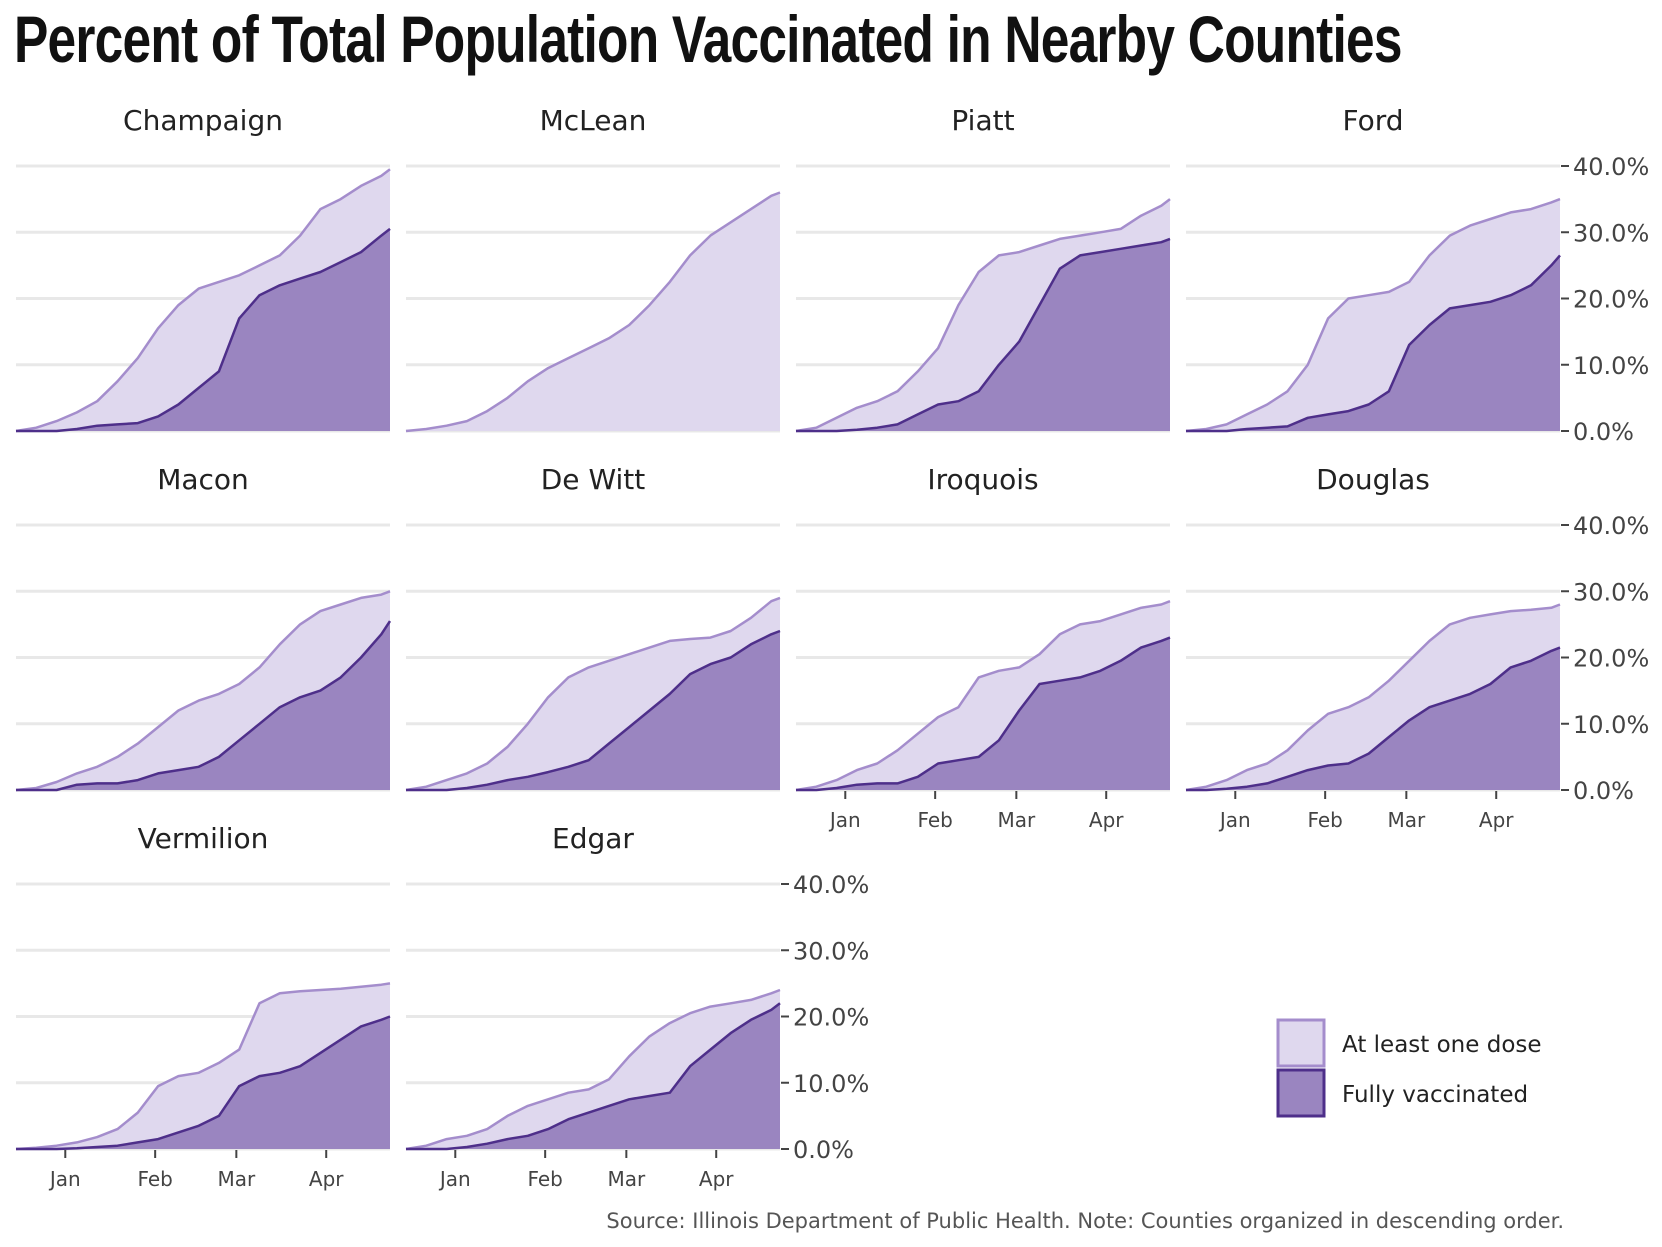  I want to click on line-at-least-one-dose-de-witt, so click(593, 694).